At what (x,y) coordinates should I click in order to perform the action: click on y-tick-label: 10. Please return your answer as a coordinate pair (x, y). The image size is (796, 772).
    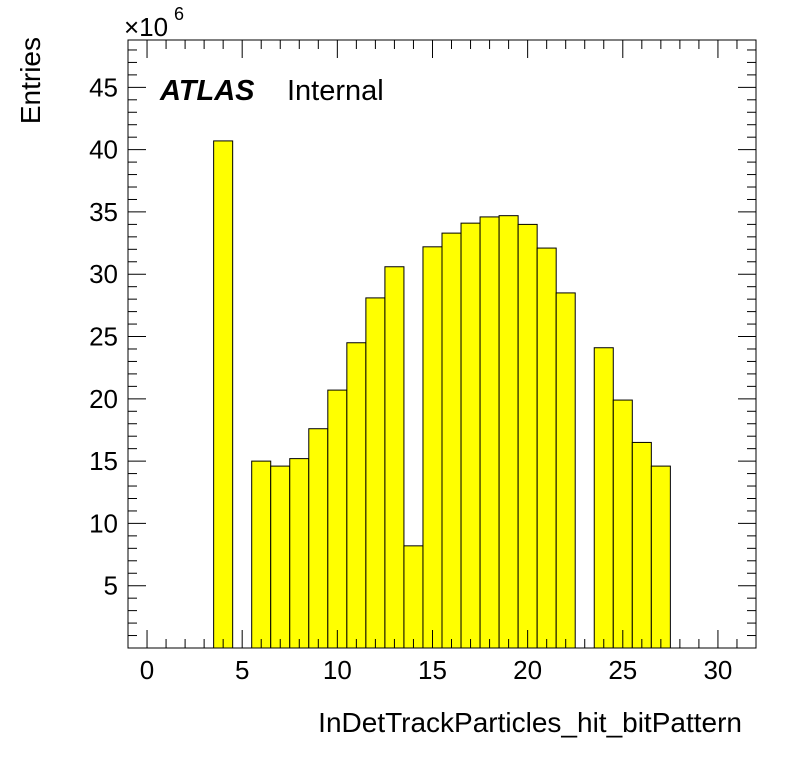
    Looking at the image, I should click on (103, 523).